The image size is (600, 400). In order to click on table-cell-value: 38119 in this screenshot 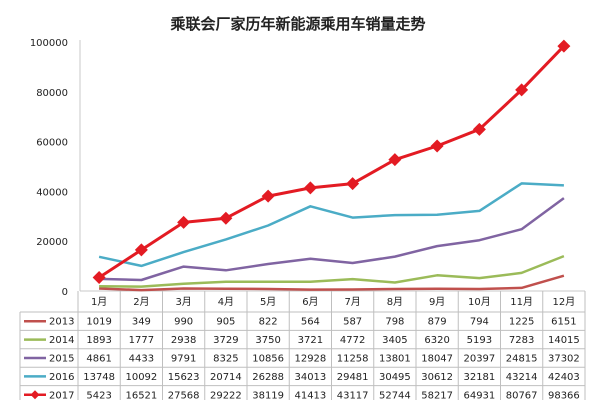, I will do `click(268, 395)`.